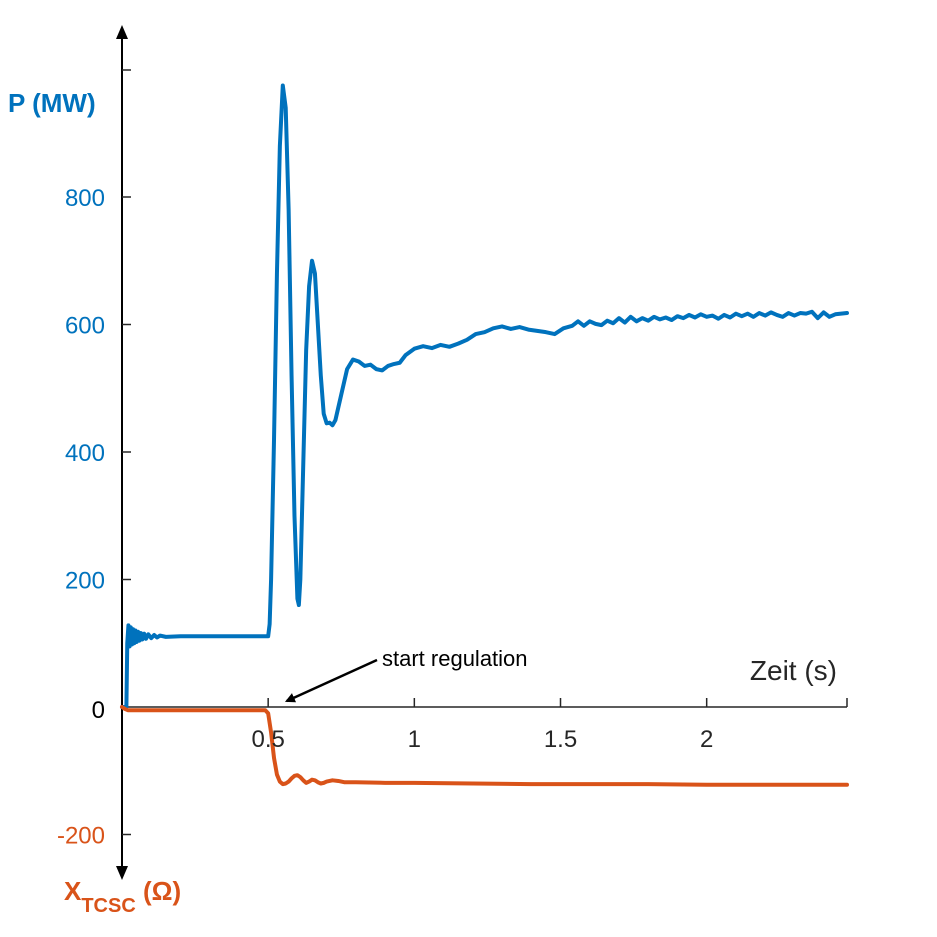 The height and width of the screenshot is (937, 937). Describe the element at coordinates (560, 739) in the screenshot. I see `x-tick-label: 1.5` at that location.